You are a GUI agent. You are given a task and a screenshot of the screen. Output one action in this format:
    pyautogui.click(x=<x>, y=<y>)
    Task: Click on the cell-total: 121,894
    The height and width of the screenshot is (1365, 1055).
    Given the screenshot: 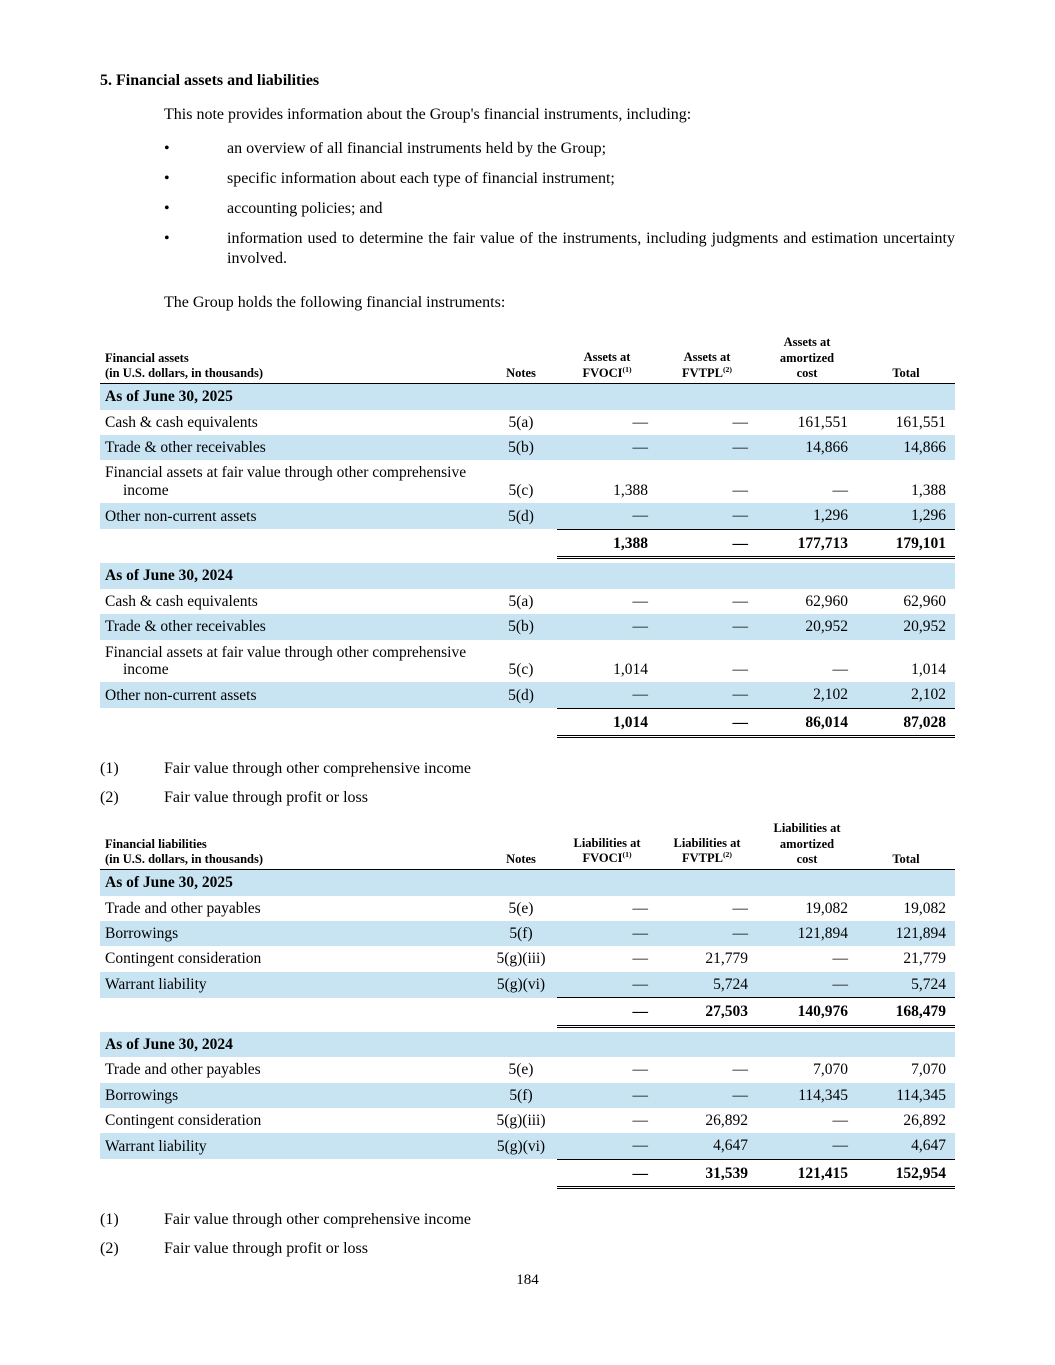 What is the action you would take?
    pyautogui.click(x=906, y=934)
    